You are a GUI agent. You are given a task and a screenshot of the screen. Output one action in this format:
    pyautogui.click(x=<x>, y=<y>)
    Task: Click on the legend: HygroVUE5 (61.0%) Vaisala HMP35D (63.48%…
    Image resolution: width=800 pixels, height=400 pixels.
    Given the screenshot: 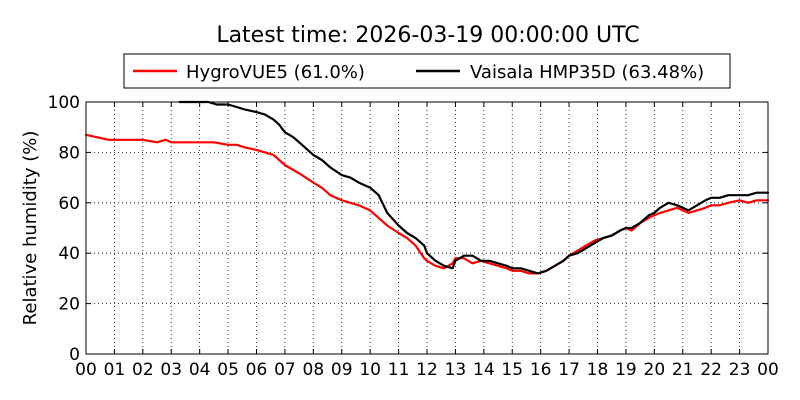 What is the action you would take?
    pyautogui.click(x=427, y=71)
    